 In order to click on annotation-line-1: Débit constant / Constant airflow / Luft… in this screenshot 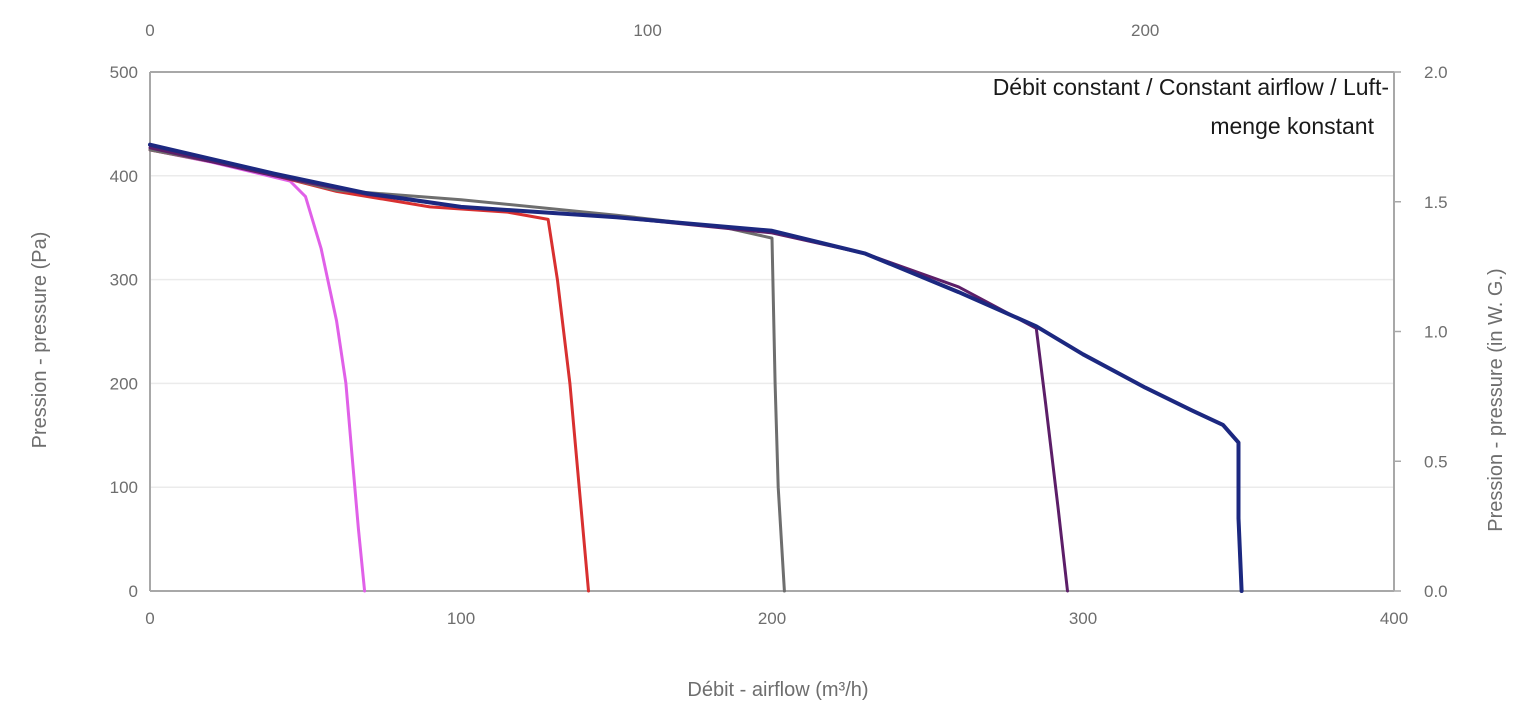, I will do `click(1191, 87)`.